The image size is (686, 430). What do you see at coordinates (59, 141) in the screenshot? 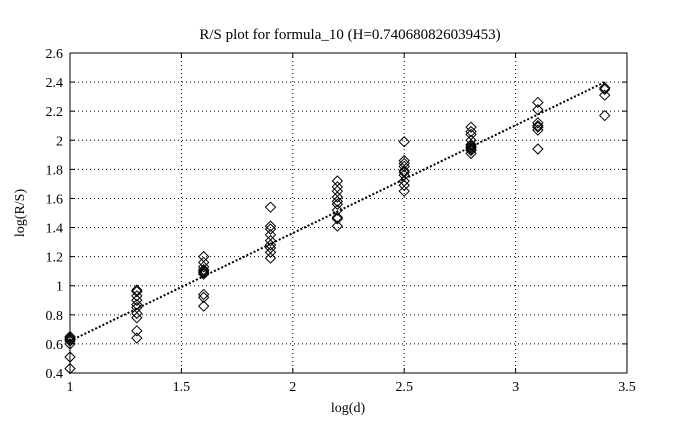
I see `y-tick-label: 2` at bounding box center [59, 141].